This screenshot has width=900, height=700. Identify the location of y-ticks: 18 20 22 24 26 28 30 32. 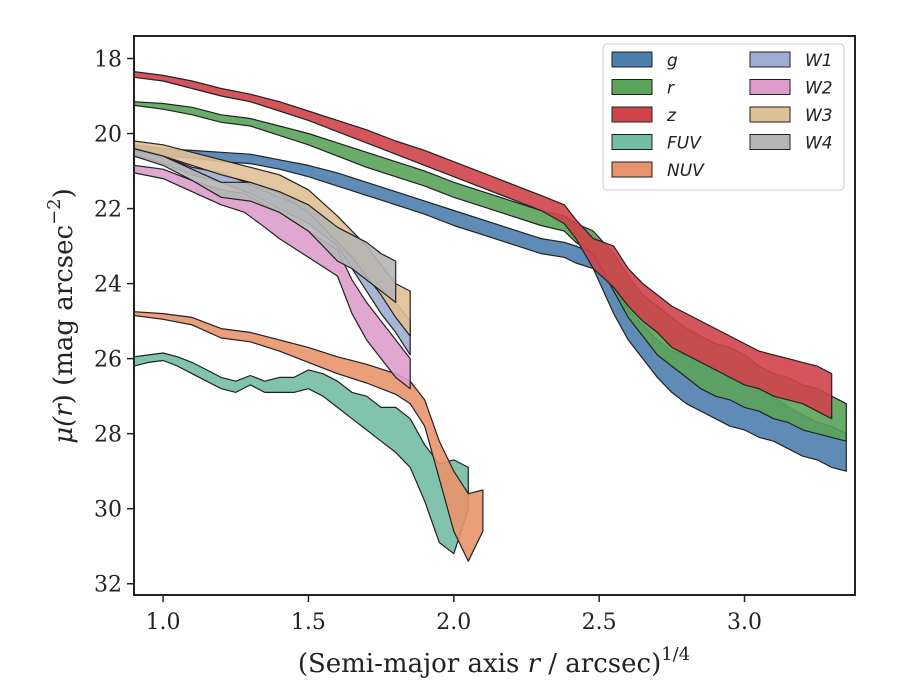
(114, 323).